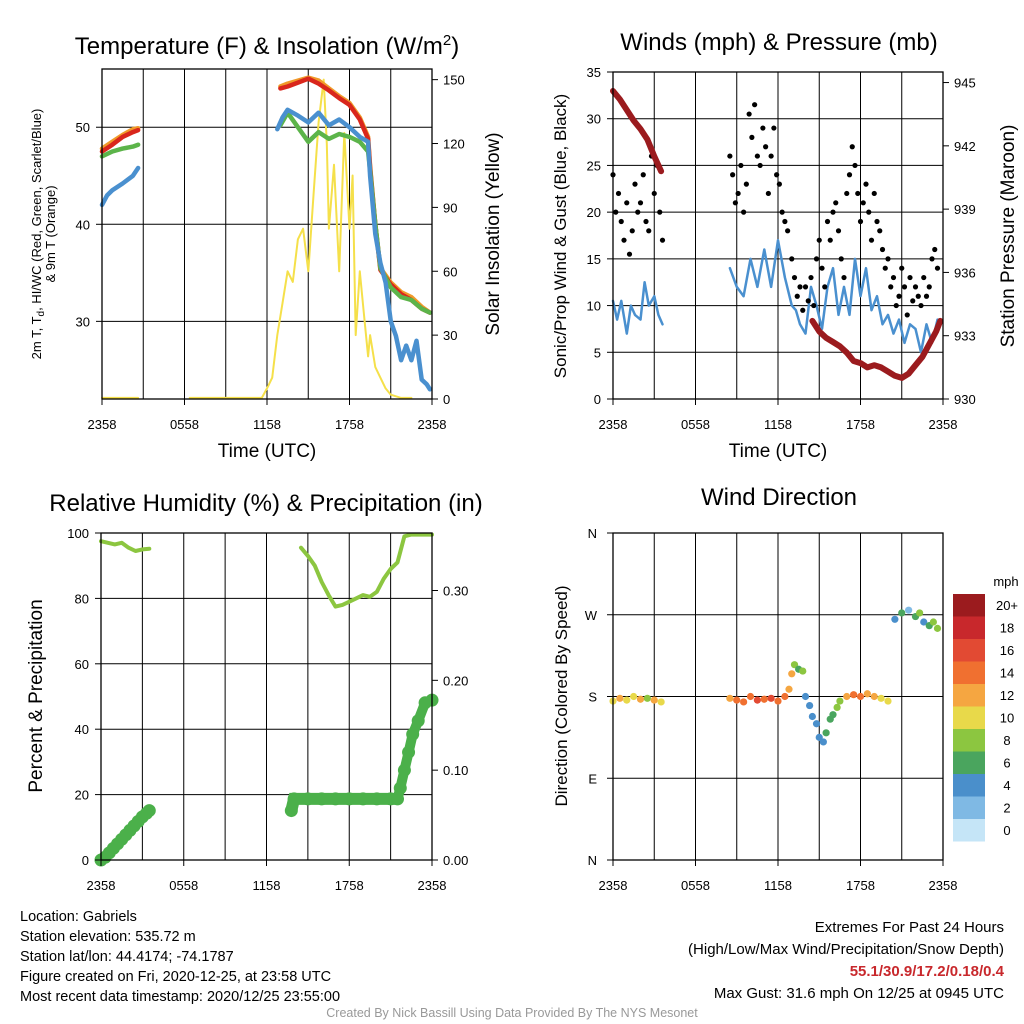 This screenshot has height=1024, width=1024. I want to click on y-tick-label: 10, so click(594, 306).